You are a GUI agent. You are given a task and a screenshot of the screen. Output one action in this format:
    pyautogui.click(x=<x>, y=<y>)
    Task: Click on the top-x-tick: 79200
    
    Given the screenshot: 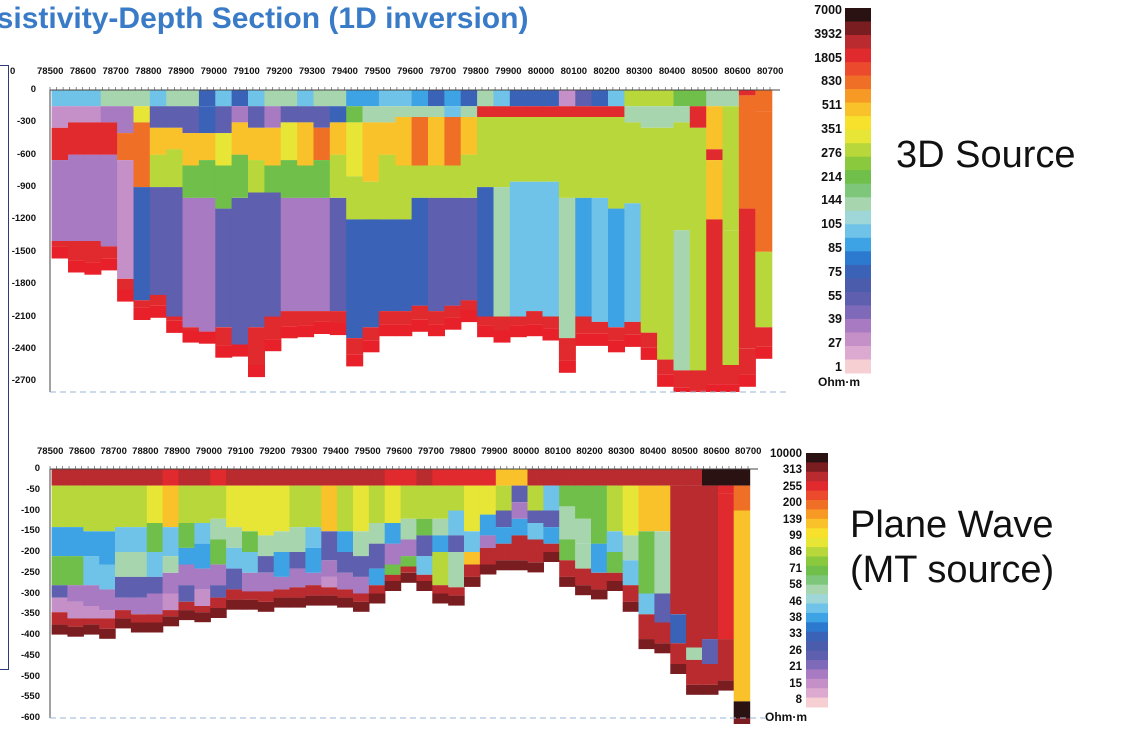 What is the action you would take?
    pyautogui.click(x=279, y=71)
    